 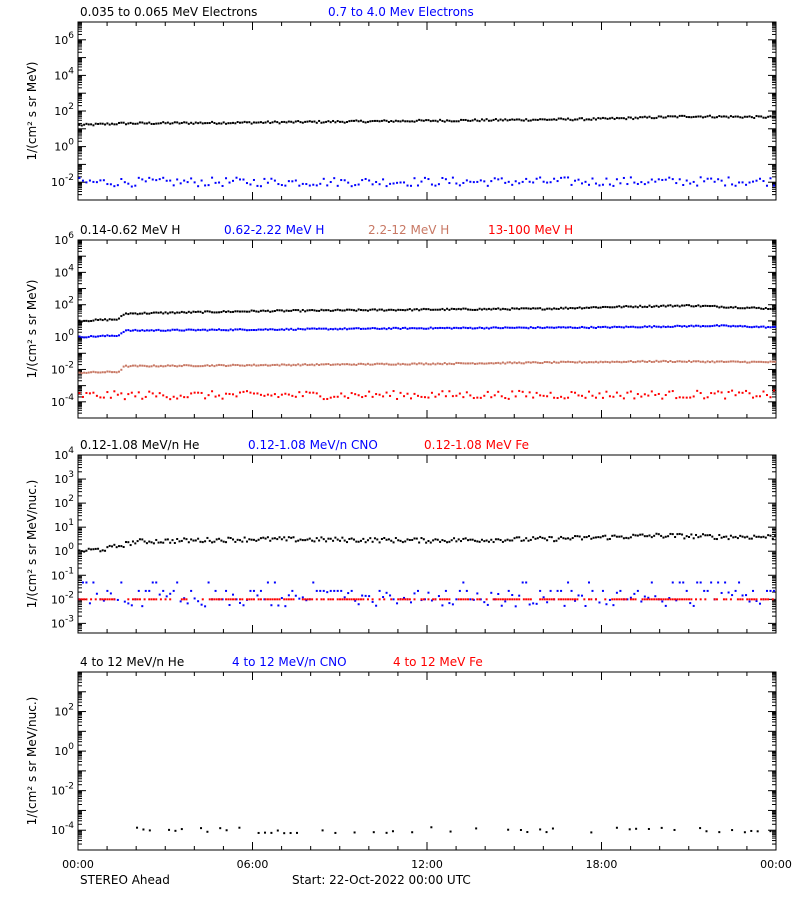 I want to click on y-tick-mantissa: 10, so click(x=61, y=751).